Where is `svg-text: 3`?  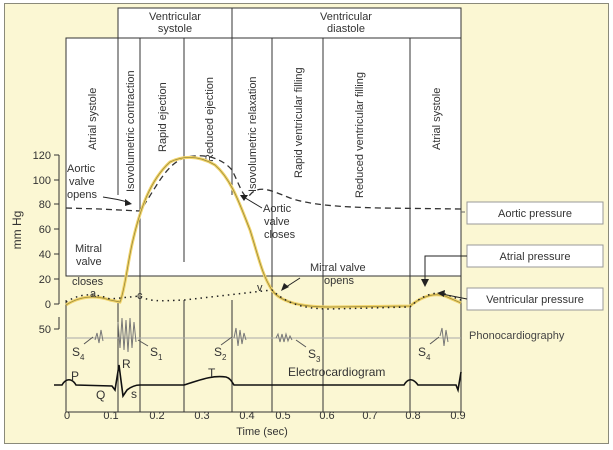
svg-text: 3 is located at coordinates (318, 359).